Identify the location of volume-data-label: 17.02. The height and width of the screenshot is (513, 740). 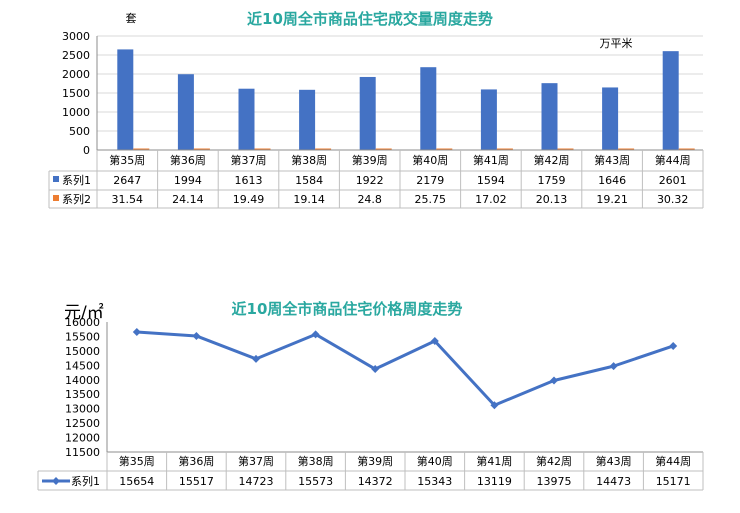
(491, 199).